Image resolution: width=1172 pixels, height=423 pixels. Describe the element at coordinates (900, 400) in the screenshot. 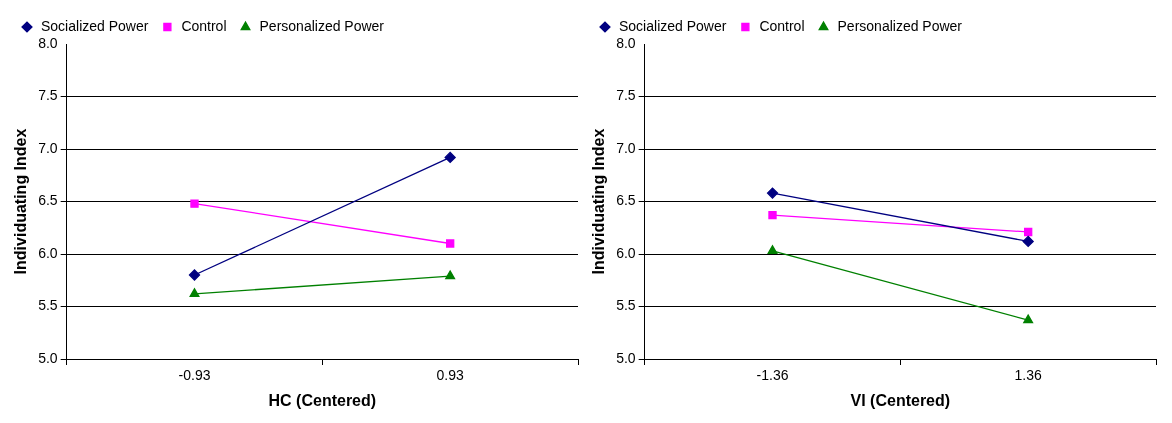

I see `x-axis-title: VI (Centered)` at that location.